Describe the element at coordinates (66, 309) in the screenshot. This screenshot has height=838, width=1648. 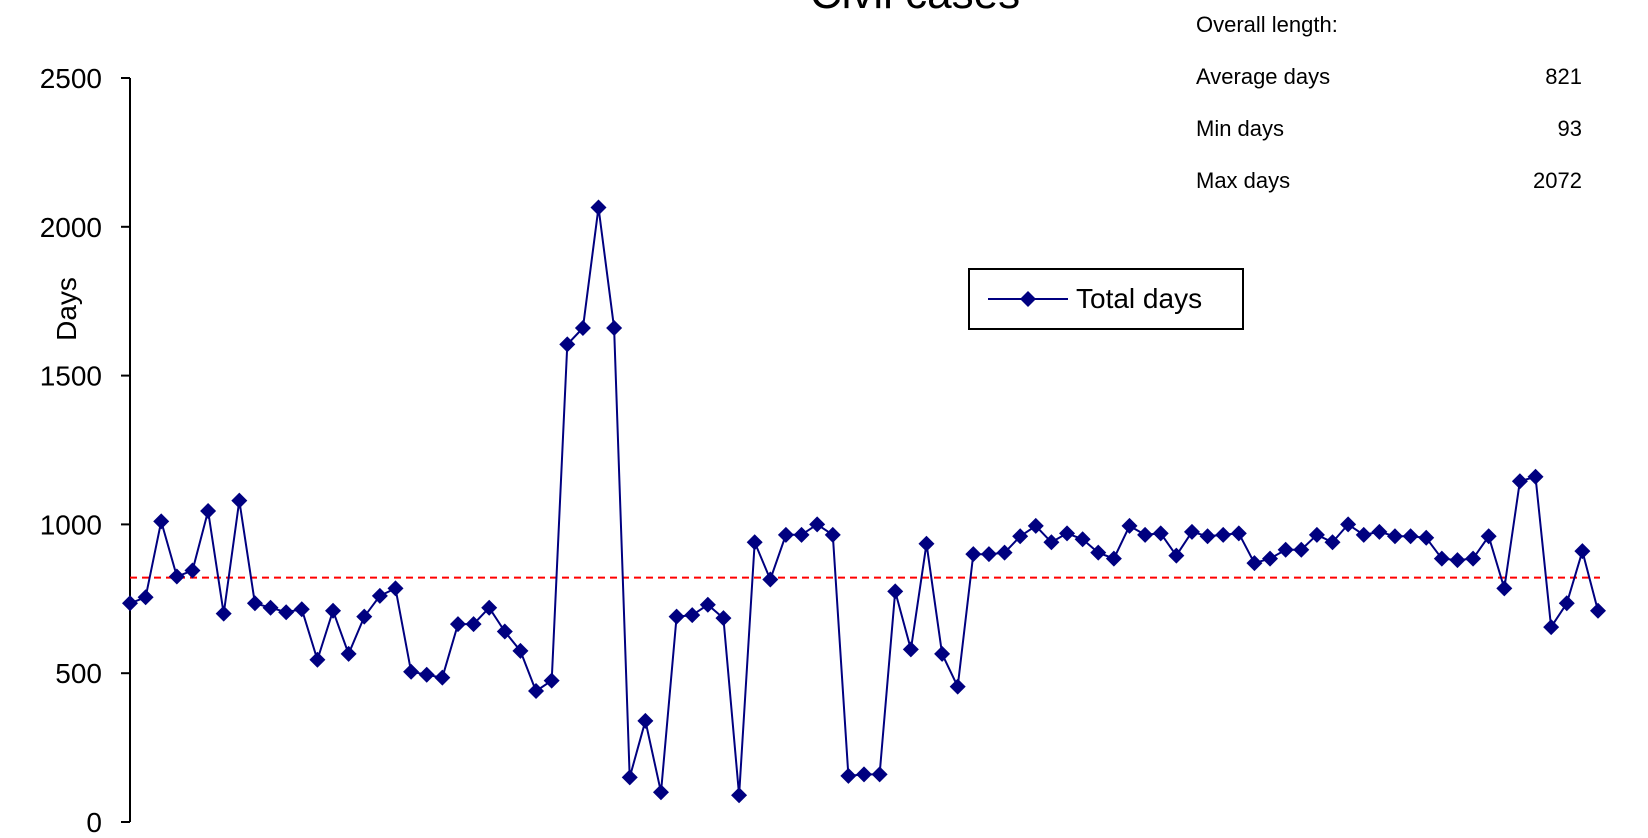
I see `y-axis-label: Days` at that location.